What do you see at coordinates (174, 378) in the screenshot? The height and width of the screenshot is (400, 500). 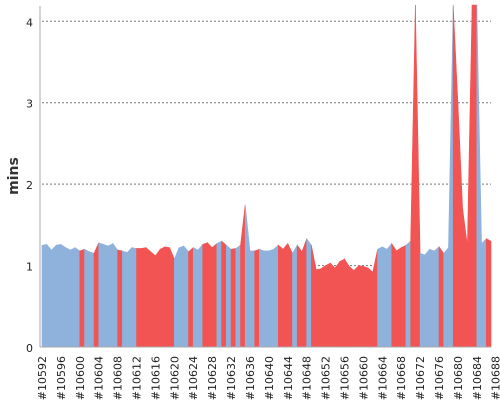 I see `x-tick-label: #10620` at bounding box center [174, 378].